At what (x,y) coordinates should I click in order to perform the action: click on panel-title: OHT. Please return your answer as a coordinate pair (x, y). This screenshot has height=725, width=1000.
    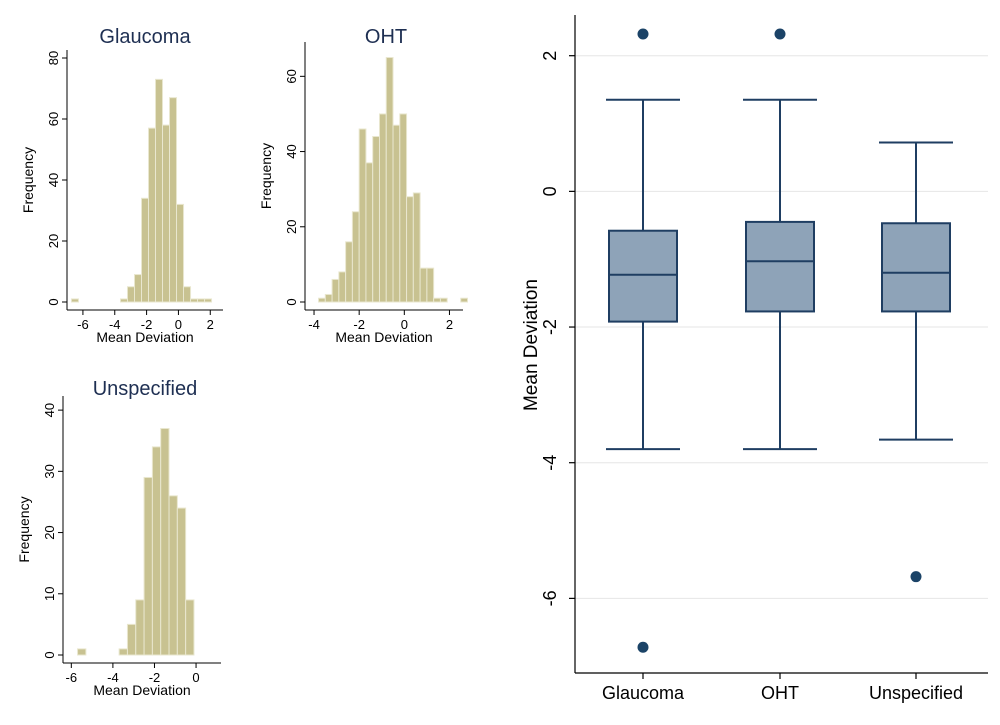
    Looking at the image, I should click on (386, 37).